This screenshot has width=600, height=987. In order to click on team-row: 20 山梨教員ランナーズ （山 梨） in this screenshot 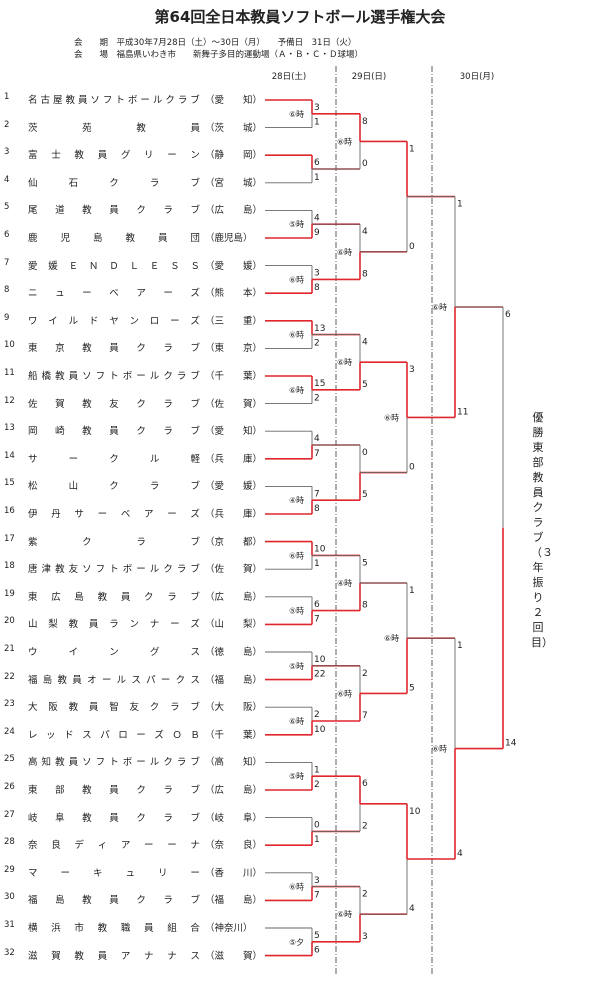, I will do `click(134, 623)`.